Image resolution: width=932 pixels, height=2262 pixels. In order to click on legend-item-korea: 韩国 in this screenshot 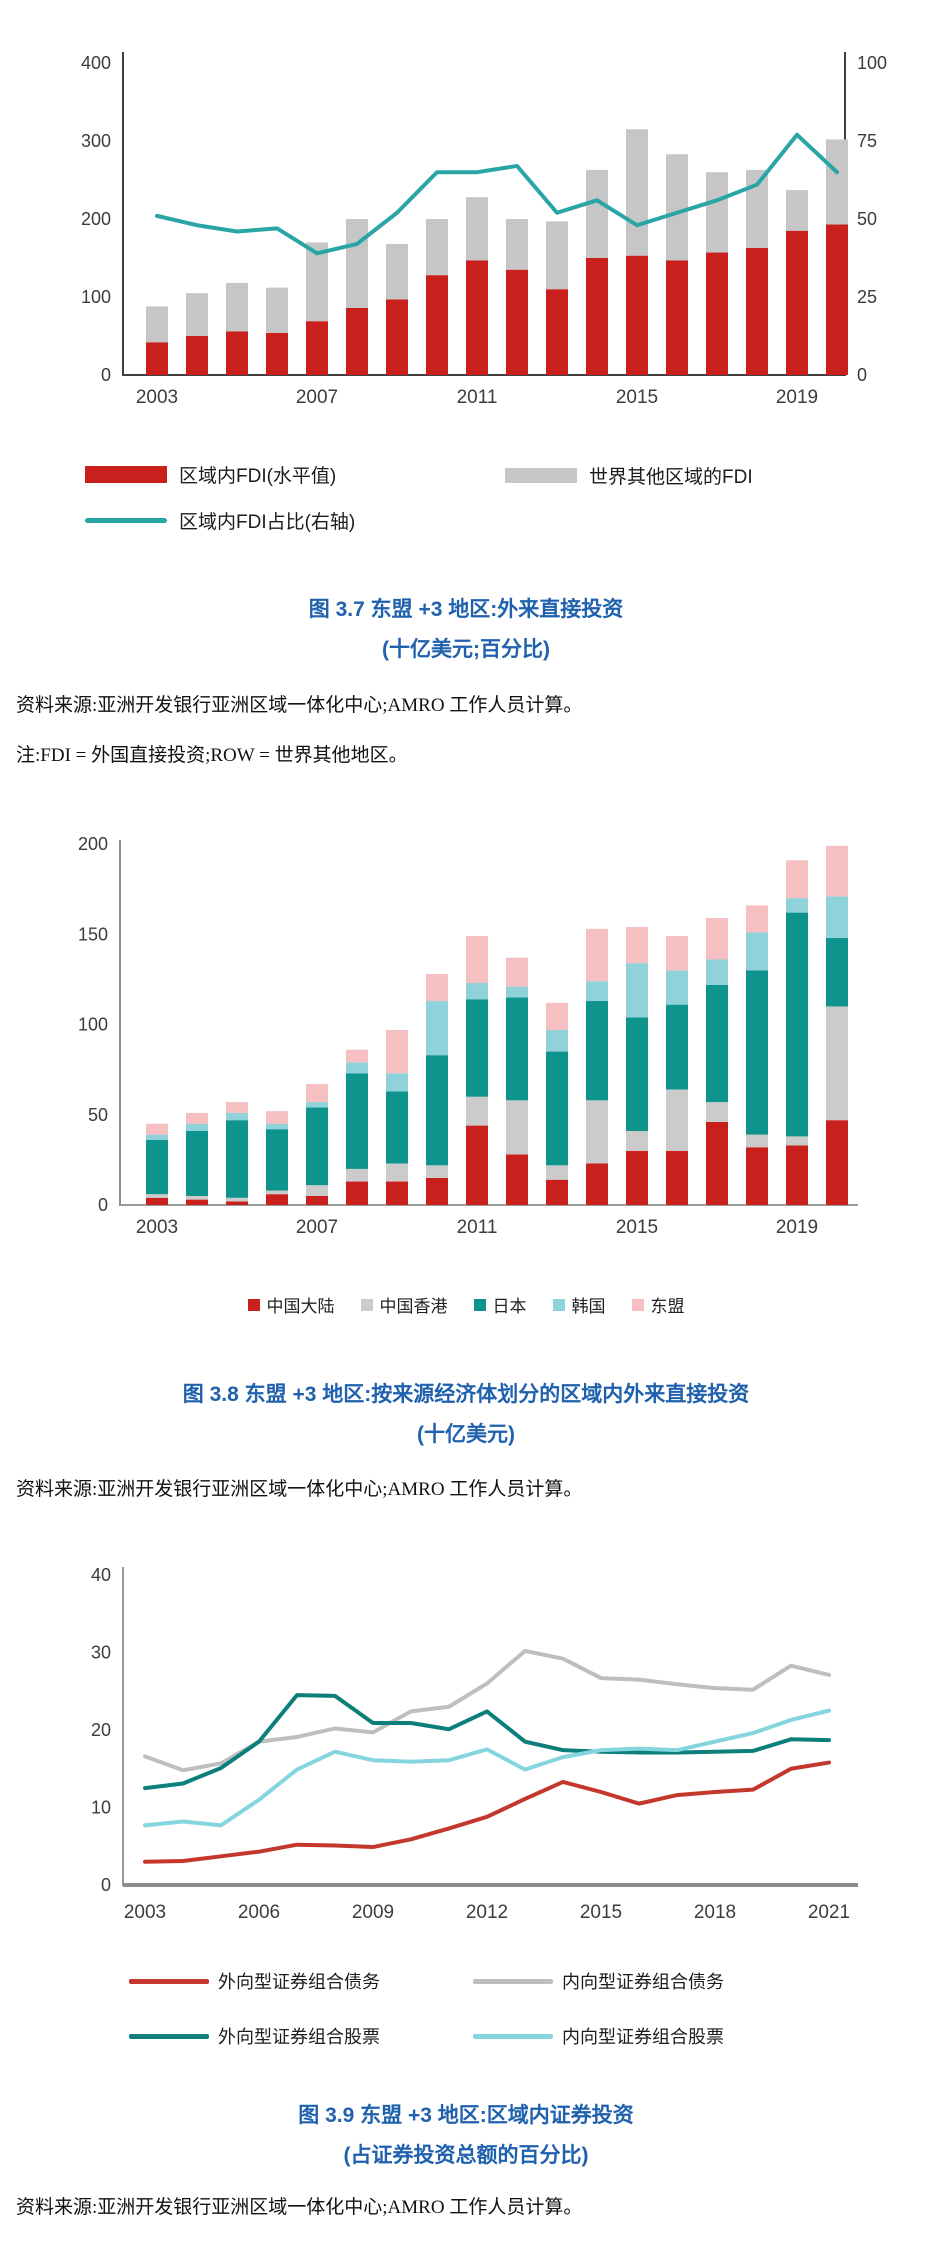, I will do `click(579, 1304)`.